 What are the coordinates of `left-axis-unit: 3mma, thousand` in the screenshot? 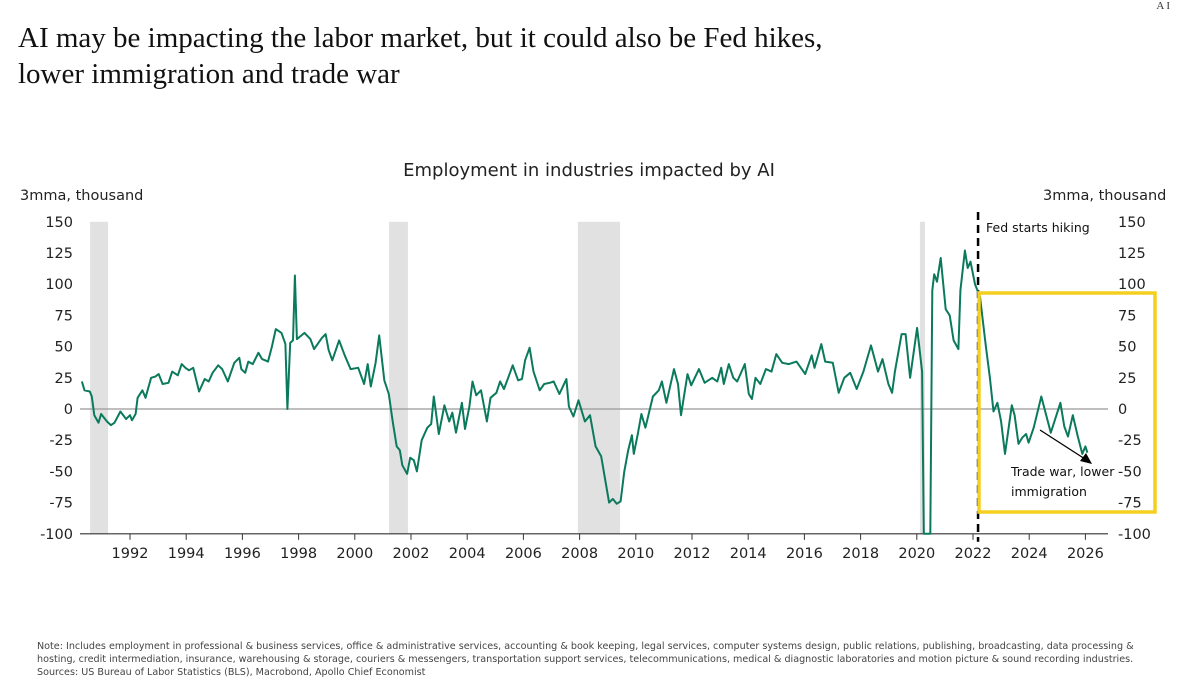 It's located at (82, 196).